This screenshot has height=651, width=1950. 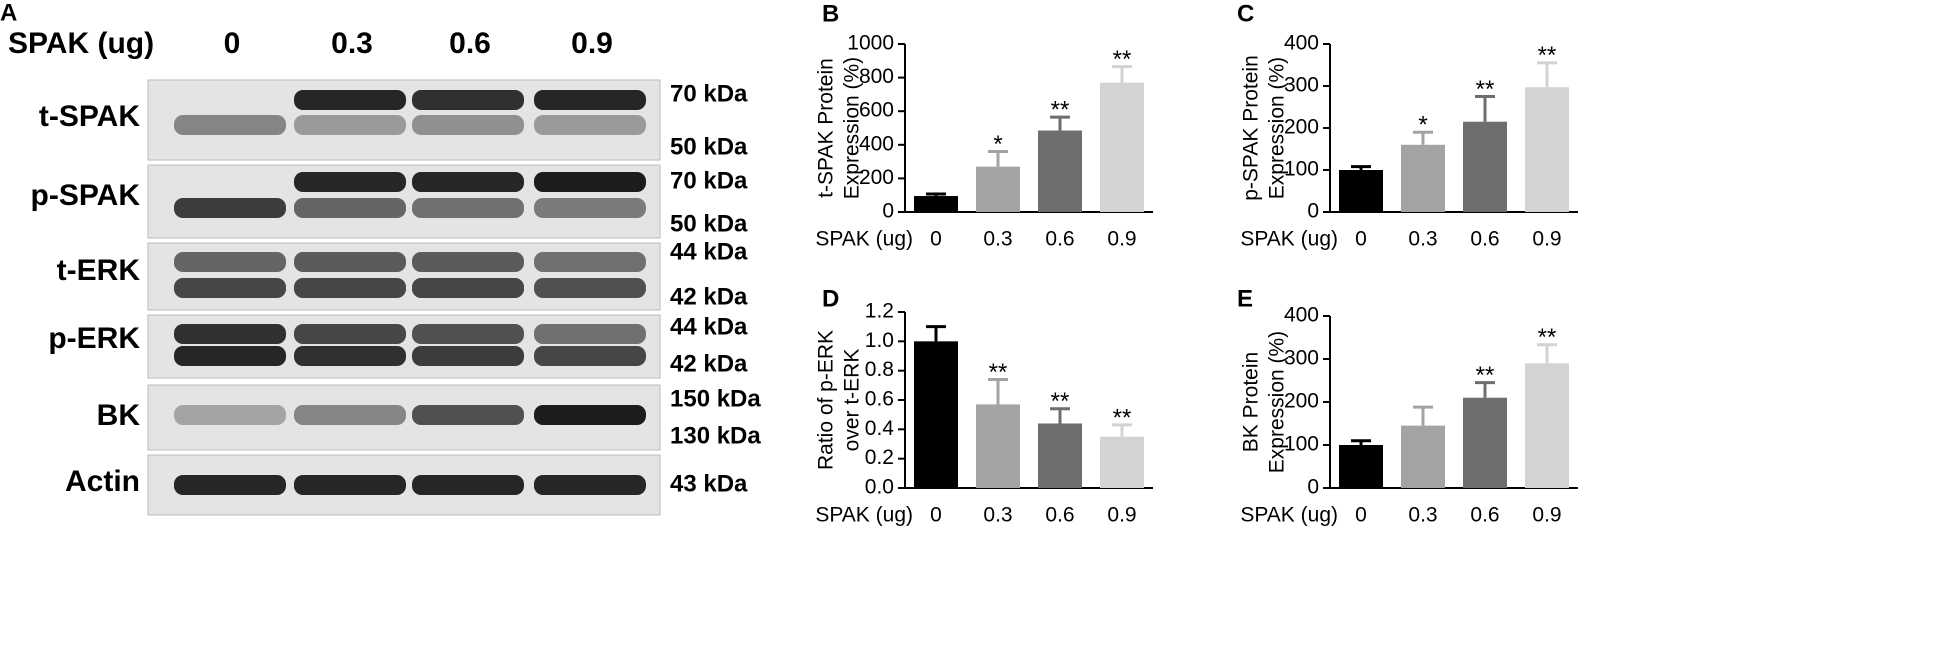 I want to click on y-axis-label: t-SPAK Protein, so click(x=826, y=128).